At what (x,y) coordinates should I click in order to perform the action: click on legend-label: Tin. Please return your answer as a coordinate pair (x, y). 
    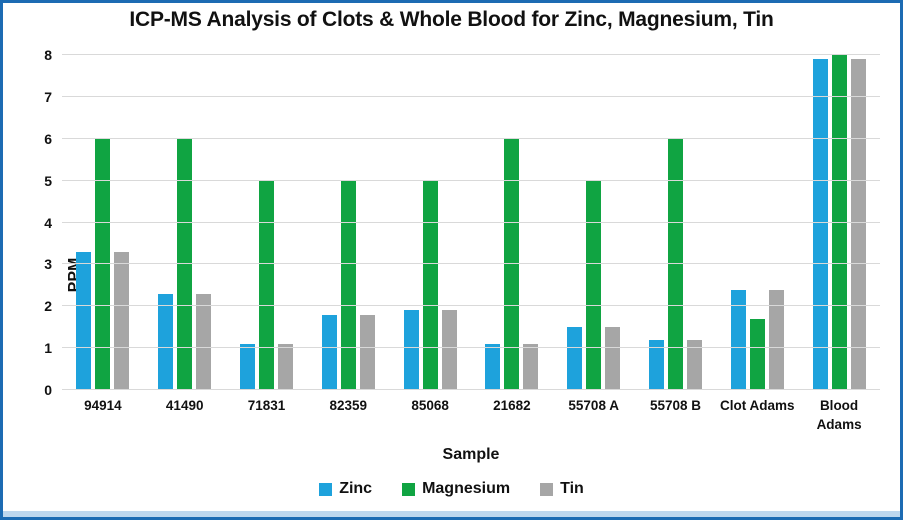
    Looking at the image, I should click on (572, 488).